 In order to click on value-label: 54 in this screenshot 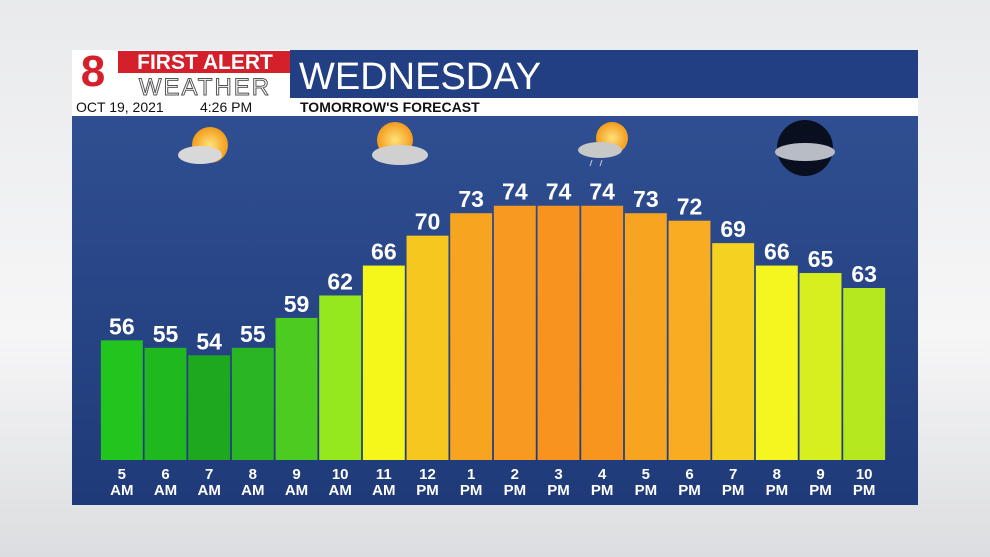, I will do `click(209, 341)`.